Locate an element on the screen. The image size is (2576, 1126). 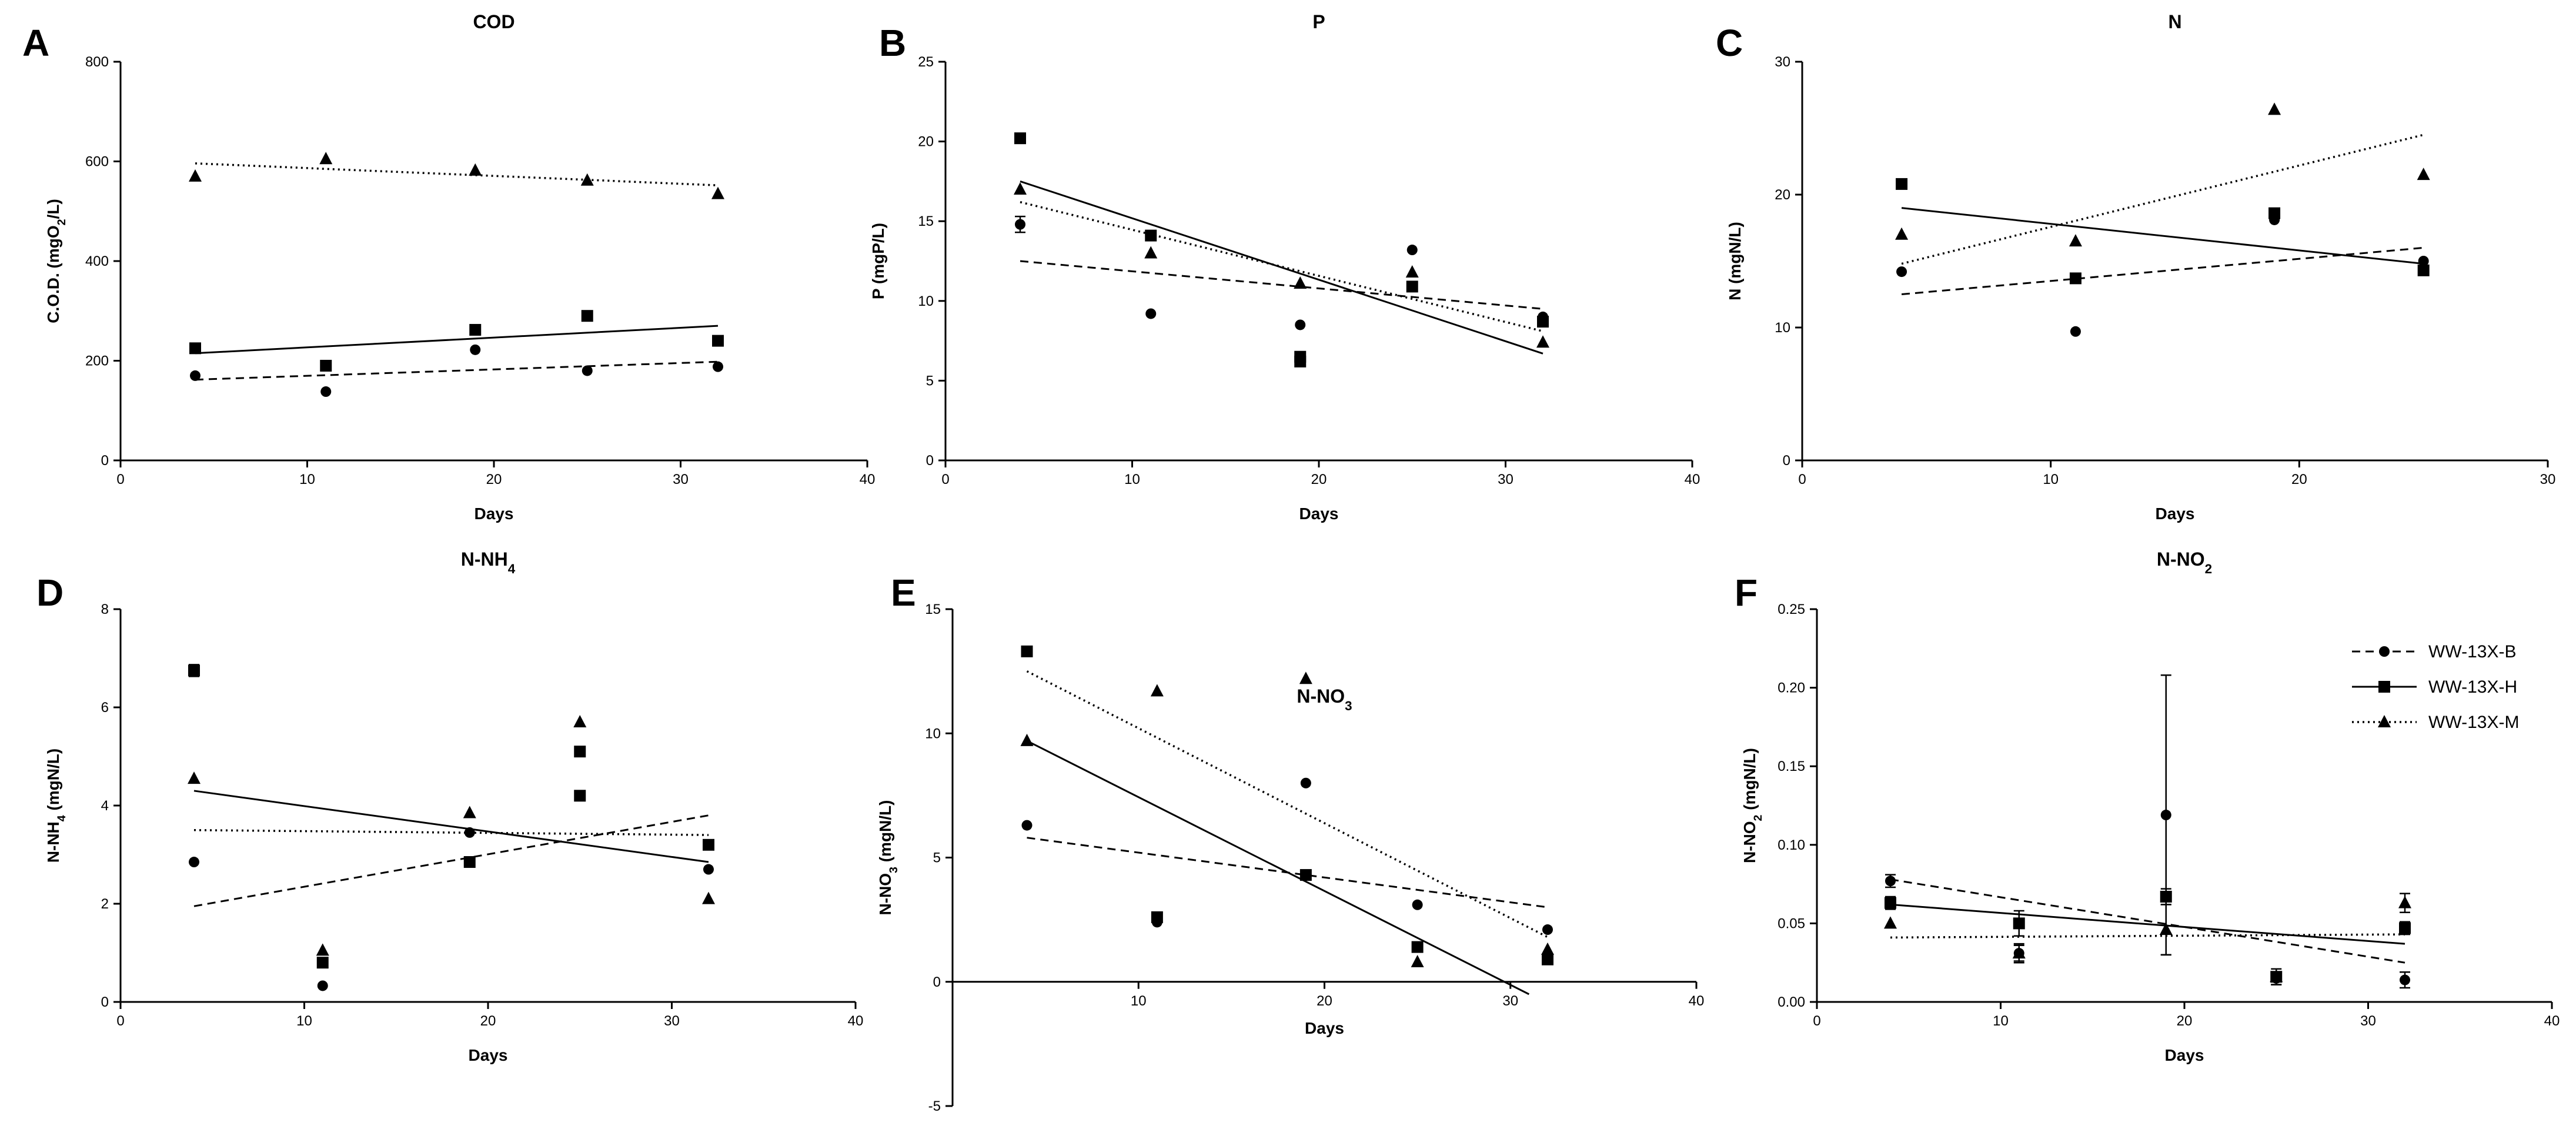
panel-letter: C is located at coordinates (1729, 43).